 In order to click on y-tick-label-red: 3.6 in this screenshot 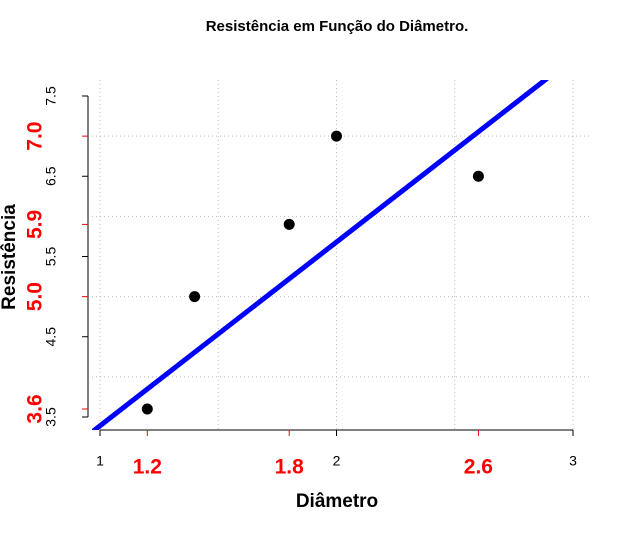, I will do `click(35, 408)`.